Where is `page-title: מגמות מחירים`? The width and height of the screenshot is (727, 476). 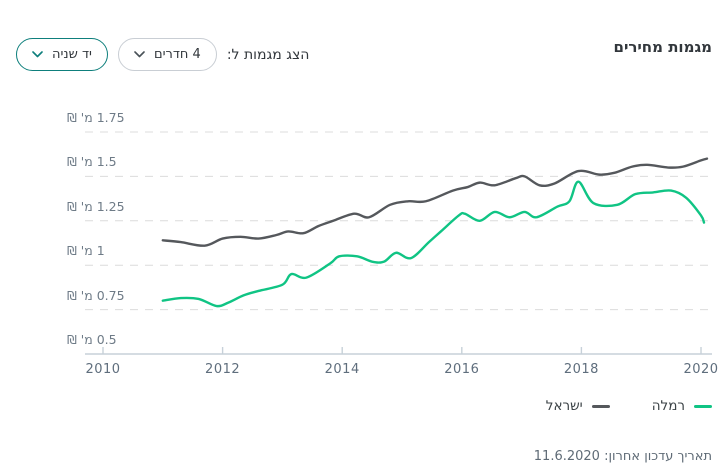
page-title: מגמות מחירים is located at coordinates (663, 47).